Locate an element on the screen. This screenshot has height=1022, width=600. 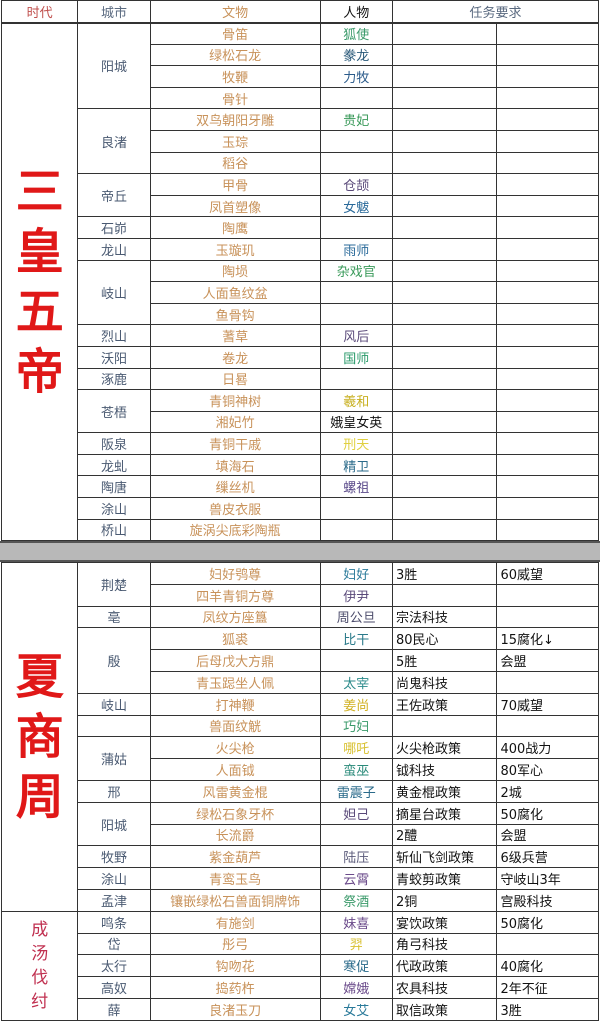
artifact-cell: 牧鞭 is located at coordinates (235, 76).